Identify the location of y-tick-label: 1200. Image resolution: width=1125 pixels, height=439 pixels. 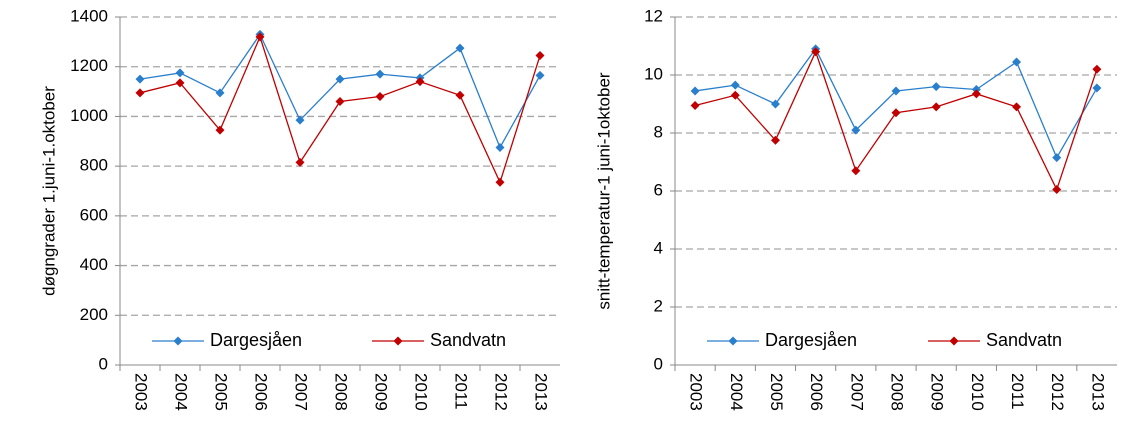
(89, 65).